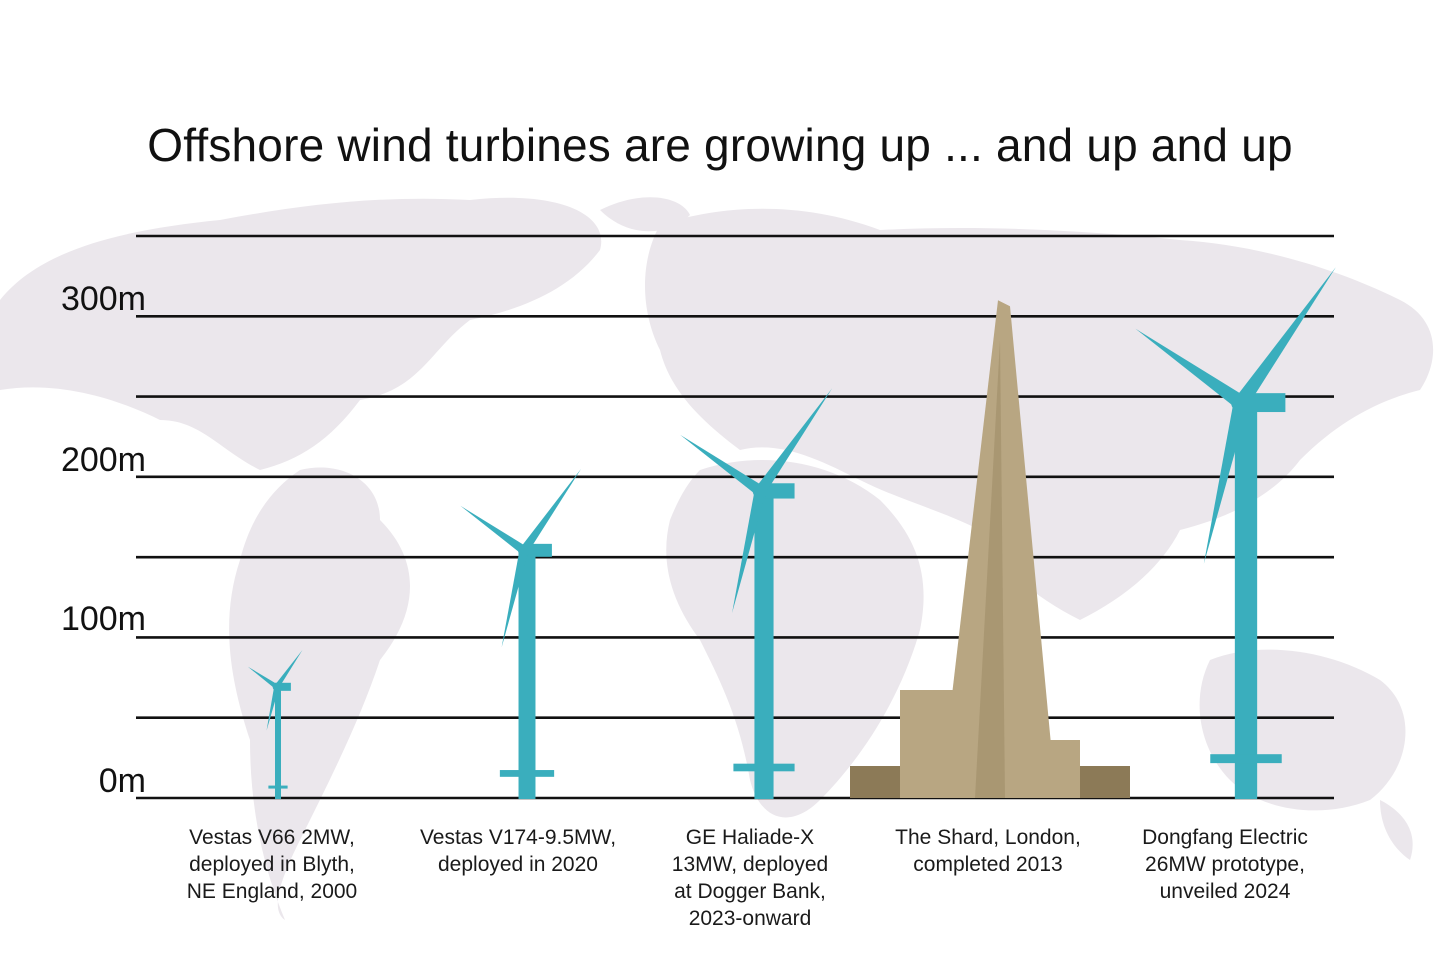 The width and height of the screenshot is (1440, 960). What do you see at coordinates (518, 851) in the screenshot?
I see `caption-vestas-v174: Vestas V174-9.5MW, deployed in 2020` at bounding box center [518, 851].